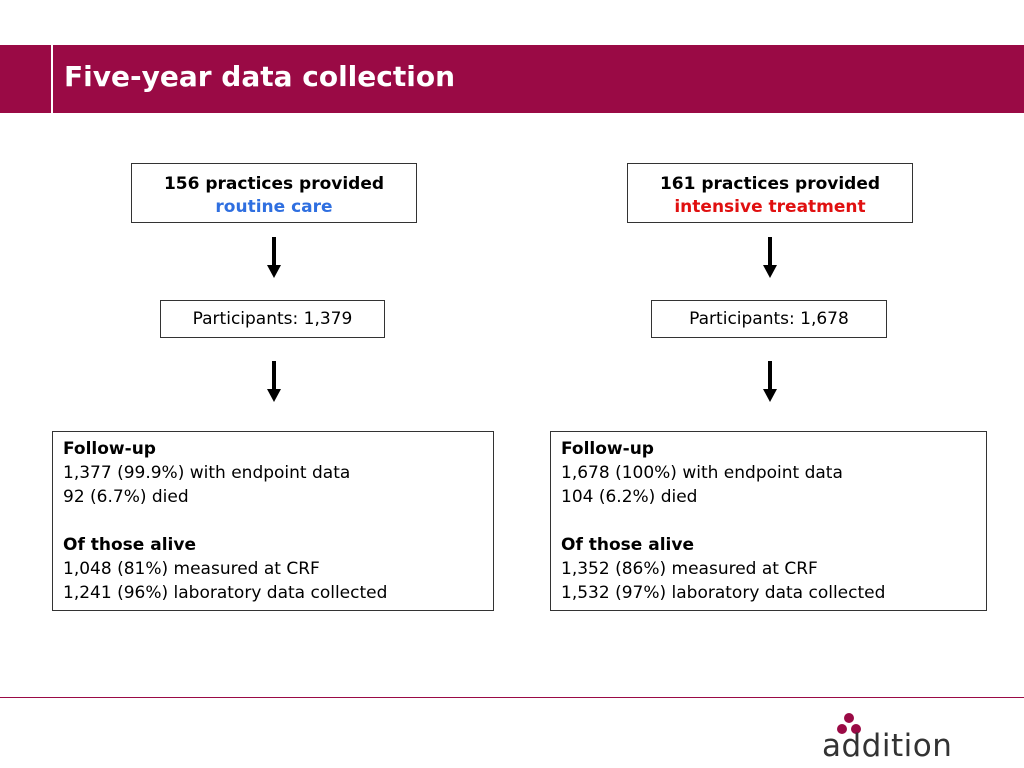 Image resolution: width=1024 pixels, height=768 pixels. What do you see at coordinates (689, 569) in the screenshot?
I see `intensive-measured-crf: 1,352 (86%) measured at CRF` at bounding box center [689, 569].